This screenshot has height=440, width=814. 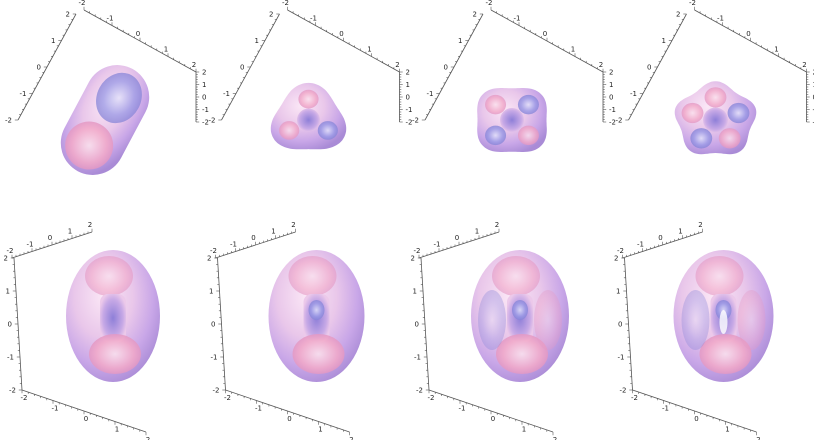 I want to click on surface-inner-ring, so click(x=723, y=322).